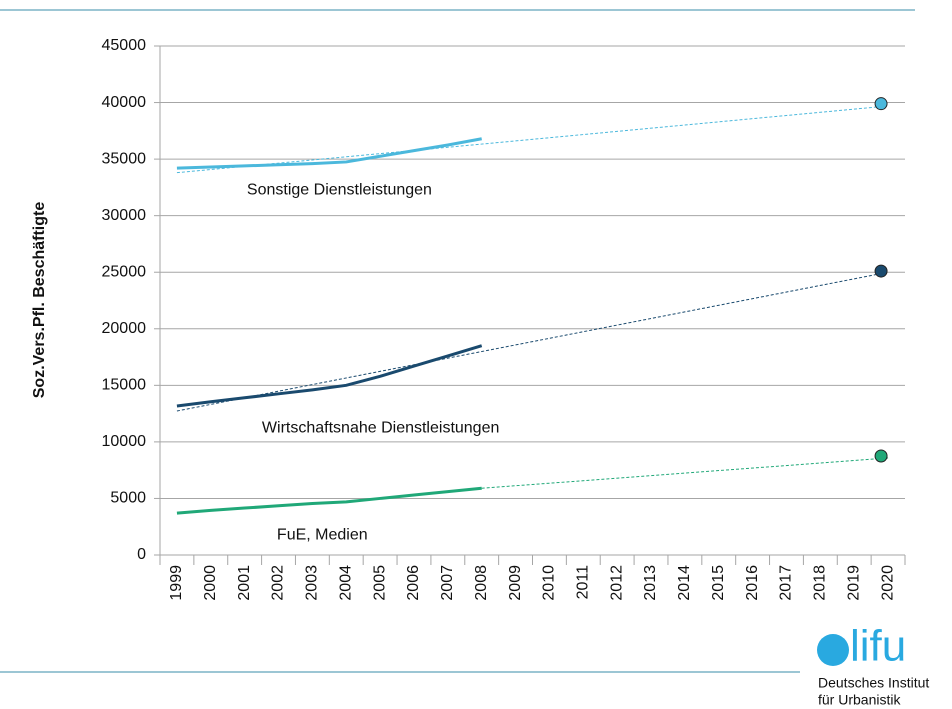 This screenshot has height=709, width=952. I want to click on x-tick-label: 2017, so click(786, 583).